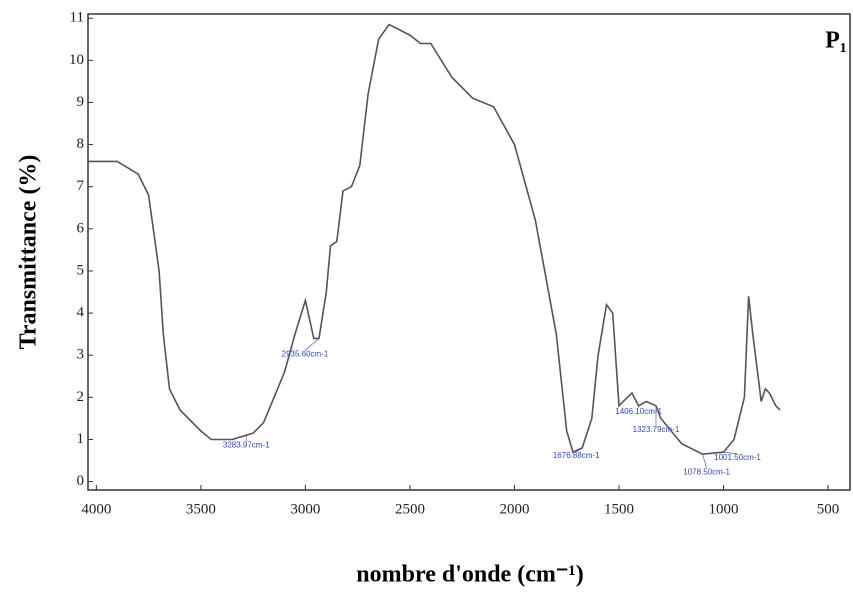 The image size is (853, 595). Describe the element at coordinates (410, 509) in the screenshot. I see `x-tick-label: 2500` at that location.